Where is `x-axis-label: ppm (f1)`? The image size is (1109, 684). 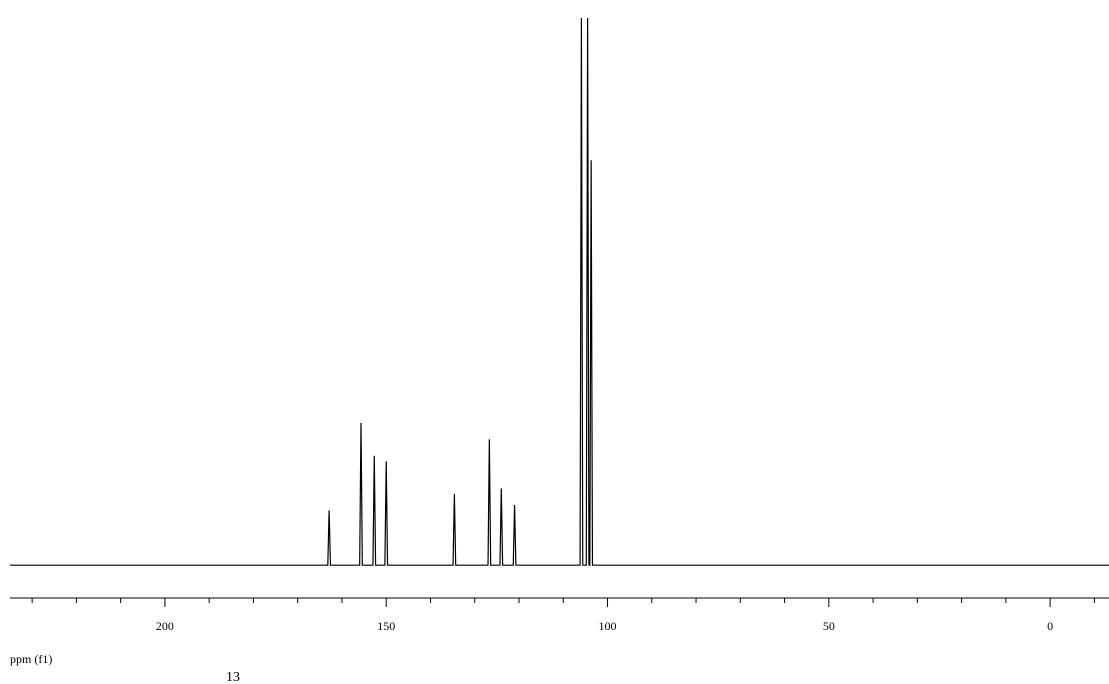 x-axis-label: ppm (f1) is located at coordinates (31, 659).